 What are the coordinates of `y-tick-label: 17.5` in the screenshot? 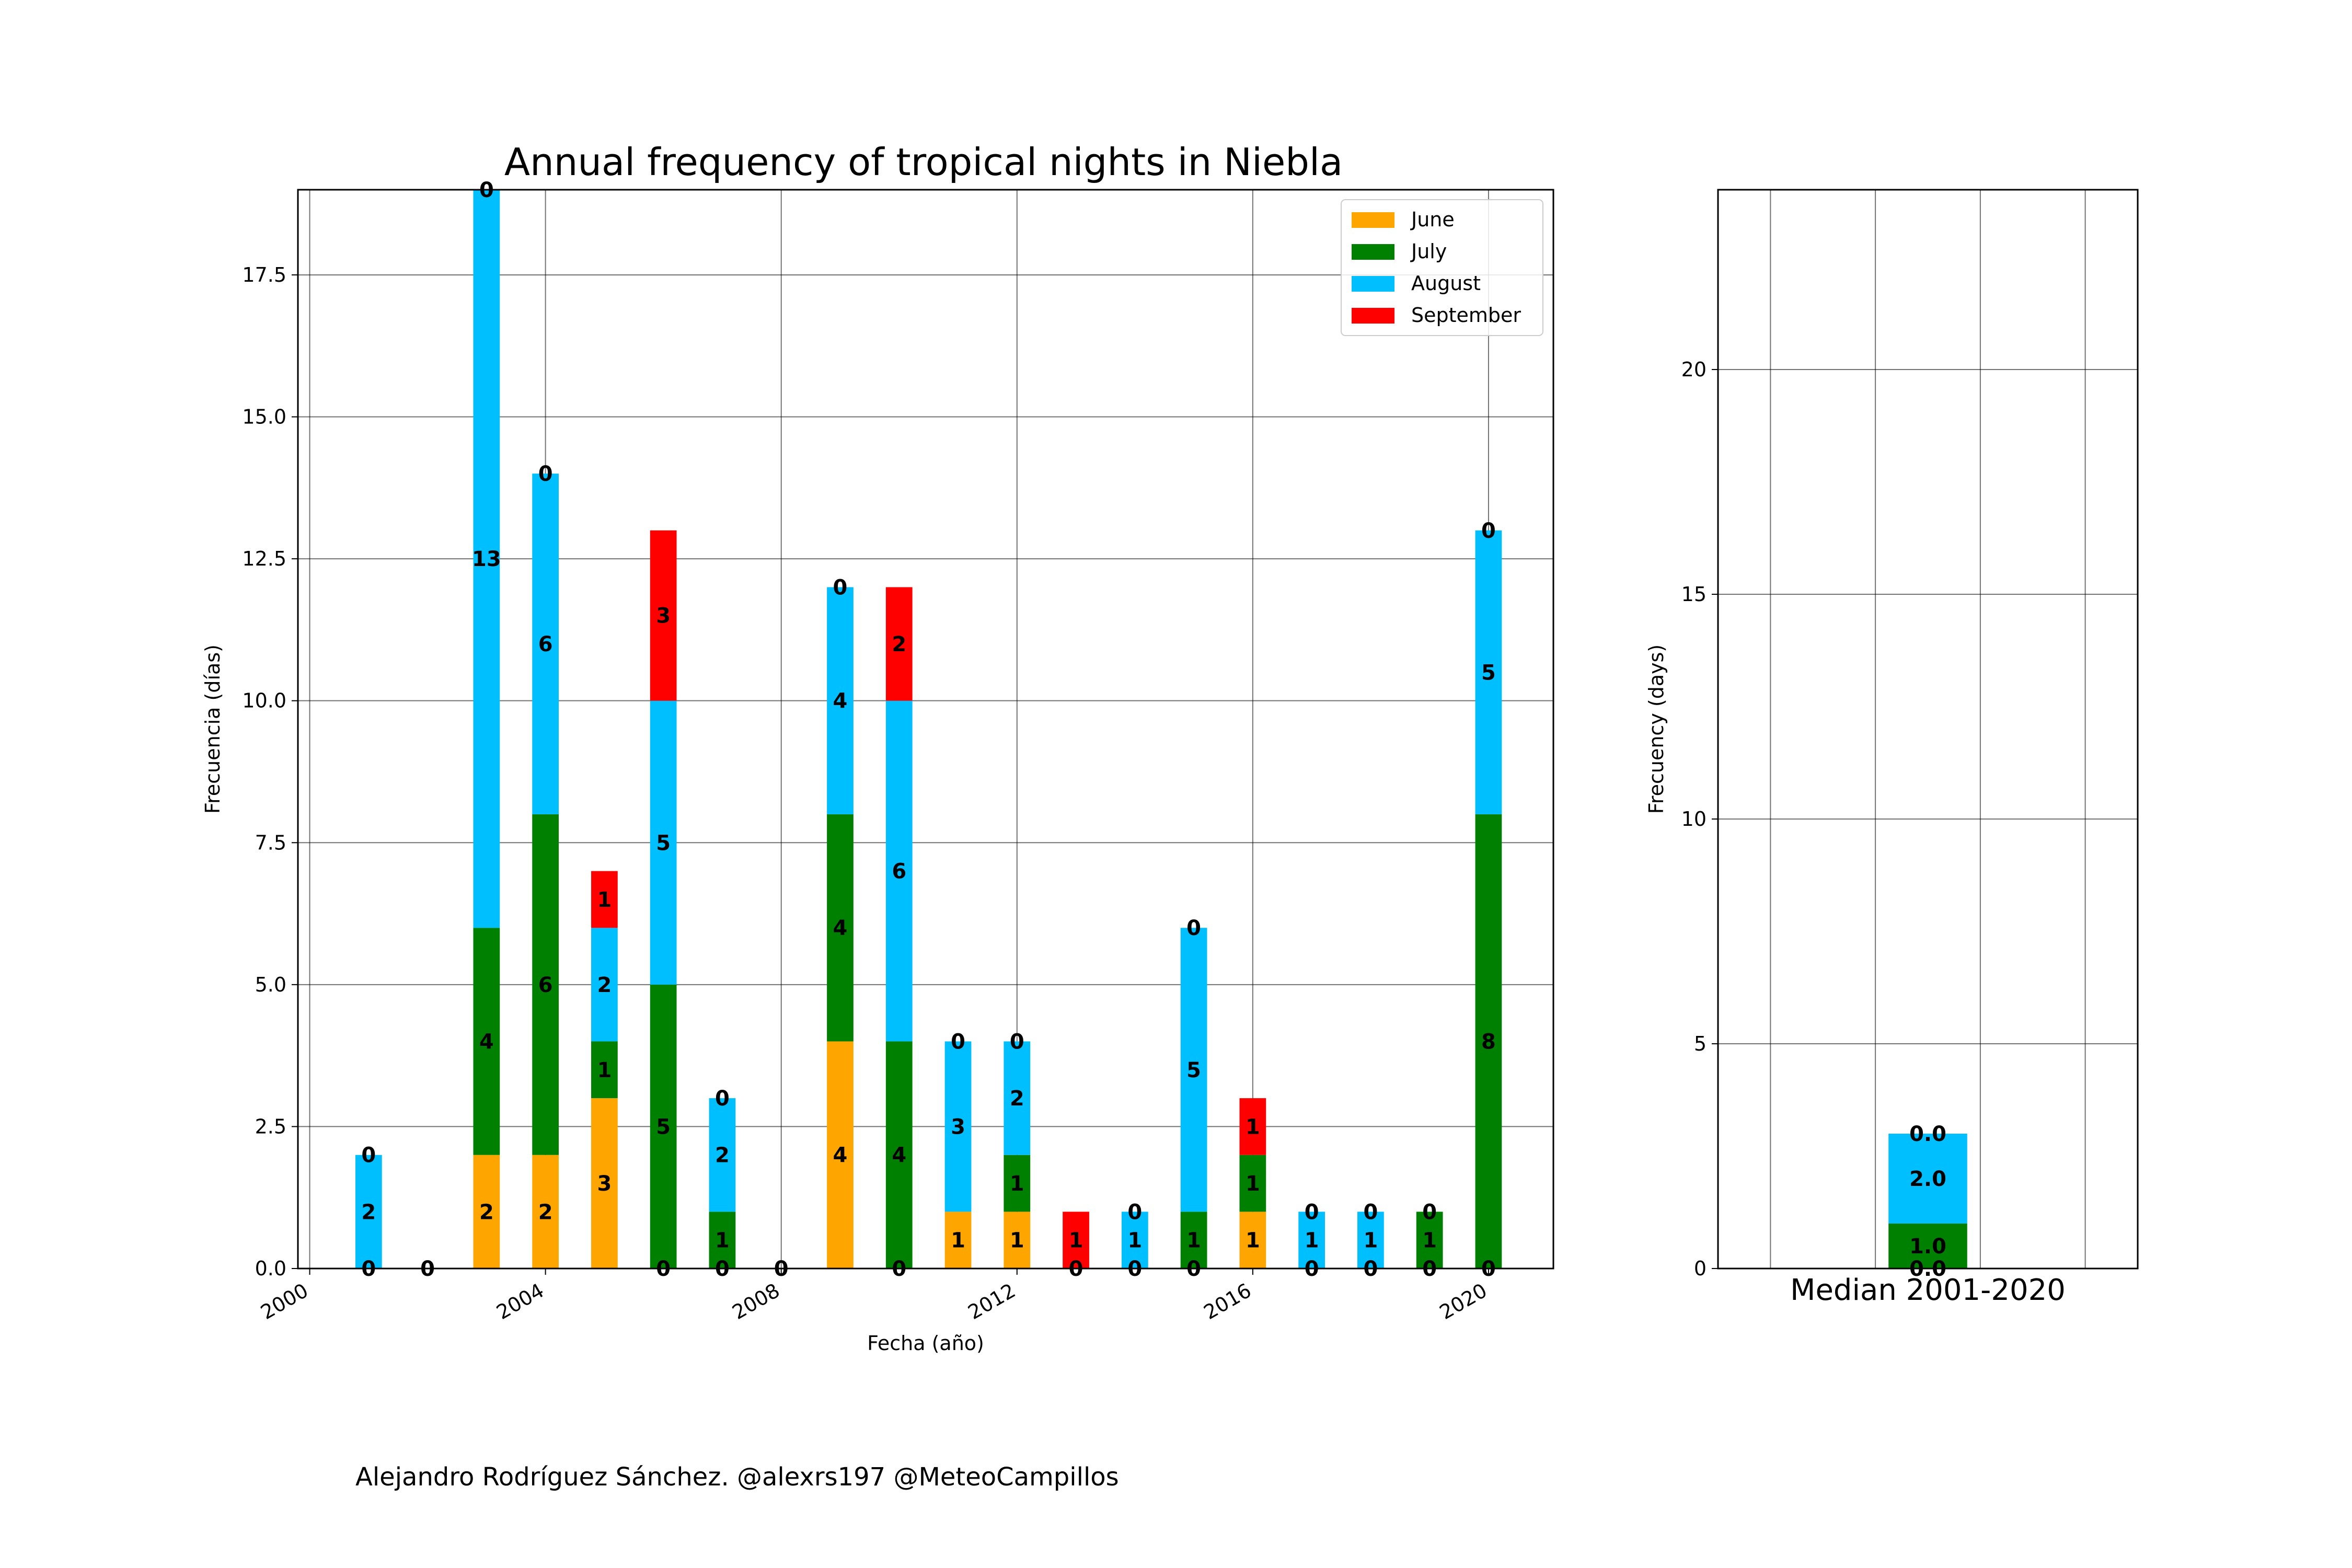 It's located at (264, 274).